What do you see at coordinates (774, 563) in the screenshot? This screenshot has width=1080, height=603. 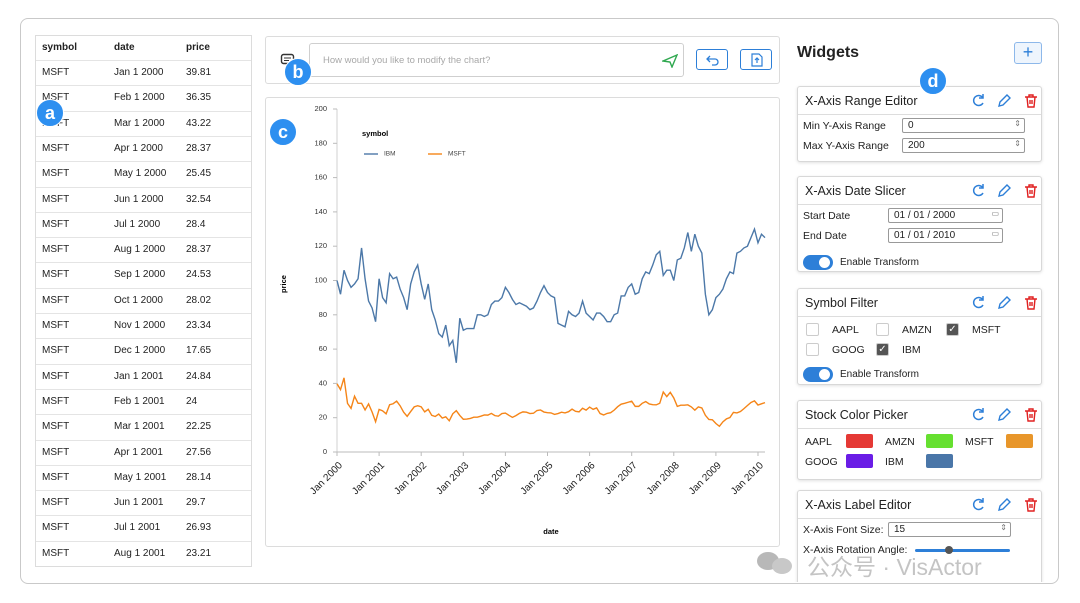 I see `watermark-icon` at bounding box center [774, 563].